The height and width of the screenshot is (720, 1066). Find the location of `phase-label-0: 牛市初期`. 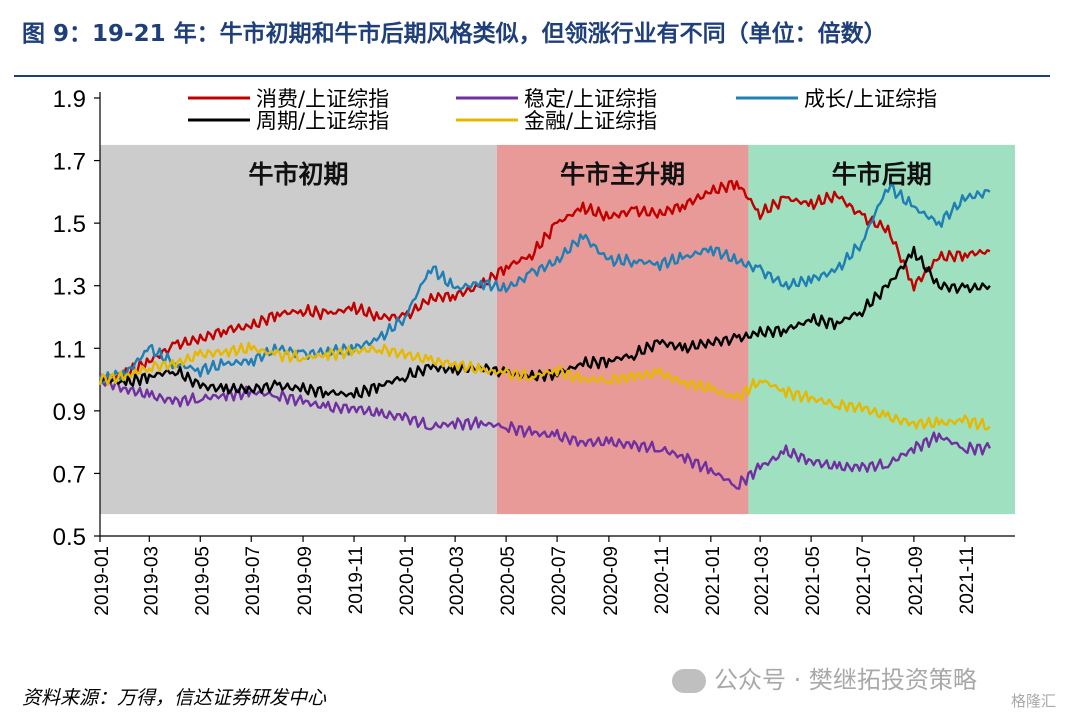

phase-label-0: 牛市初期 is located at coordinates (298, 174).